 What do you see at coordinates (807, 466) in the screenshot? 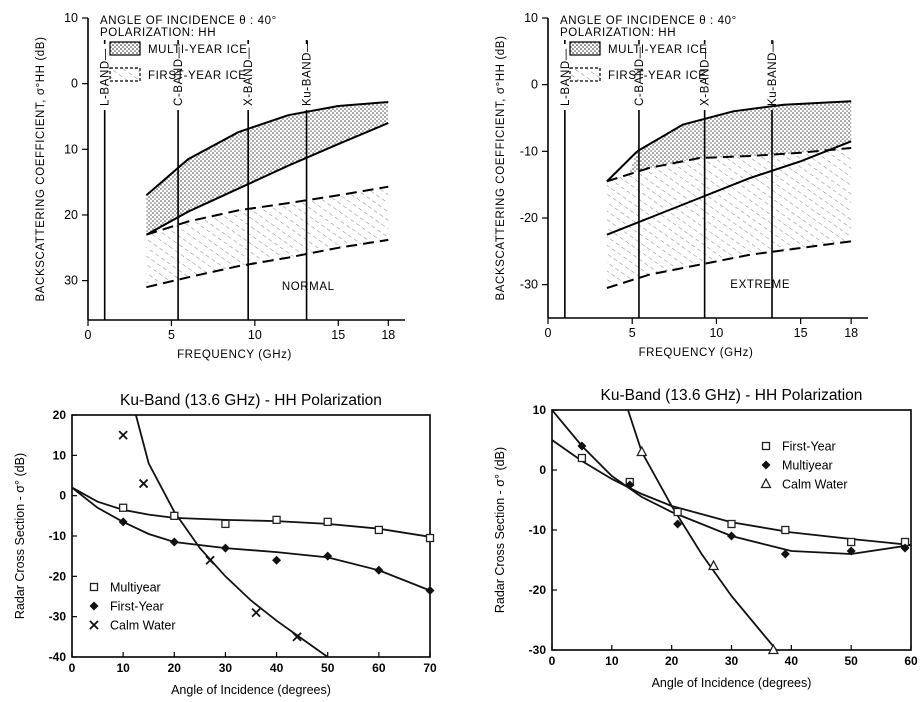
I see `legend-label-multiyear: Multiyear` at bounding box center [807, 466].